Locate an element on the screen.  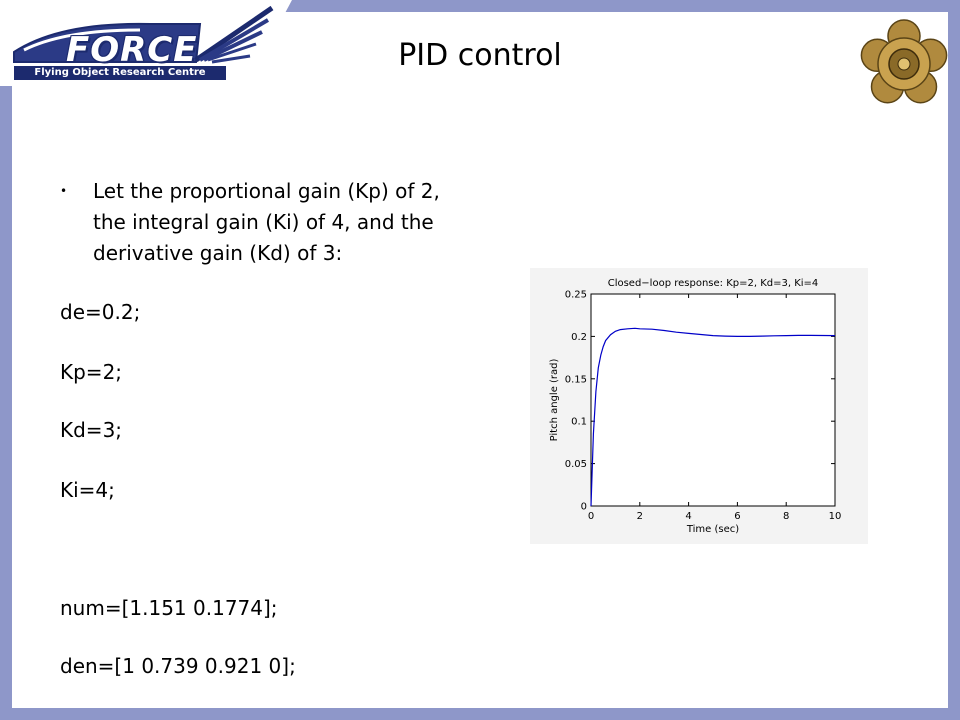
university-emblem-icon is located at coordinates (904, 61).